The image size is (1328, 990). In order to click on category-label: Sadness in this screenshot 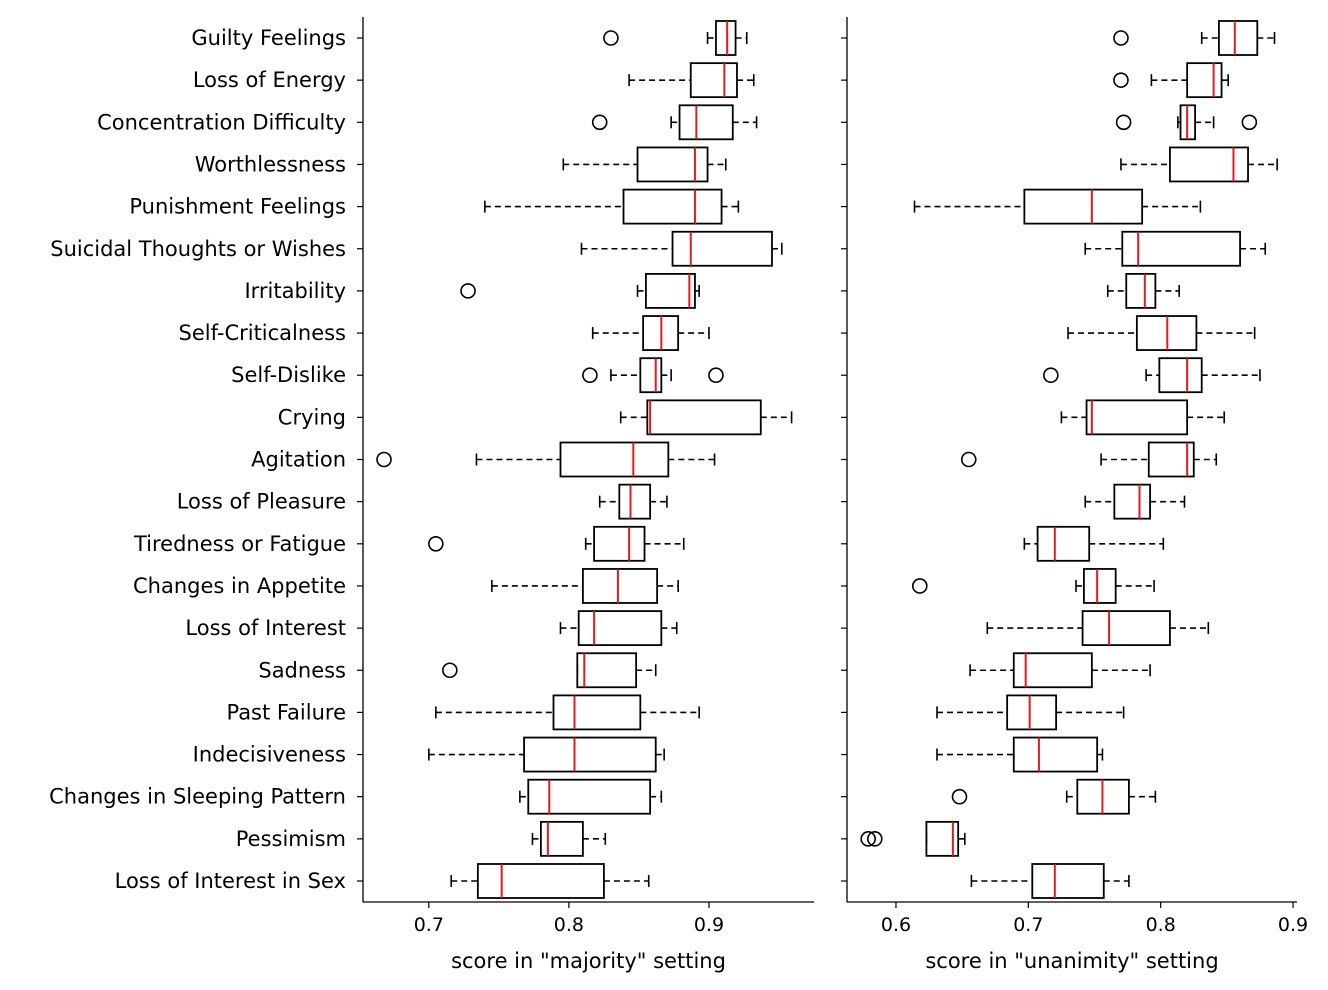, I will do `click(302, 670)`.